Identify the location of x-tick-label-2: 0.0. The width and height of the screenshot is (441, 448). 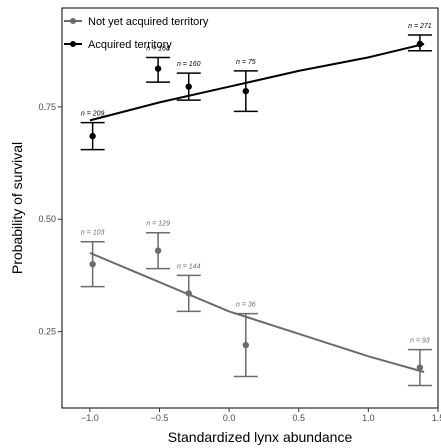
(229, 418).